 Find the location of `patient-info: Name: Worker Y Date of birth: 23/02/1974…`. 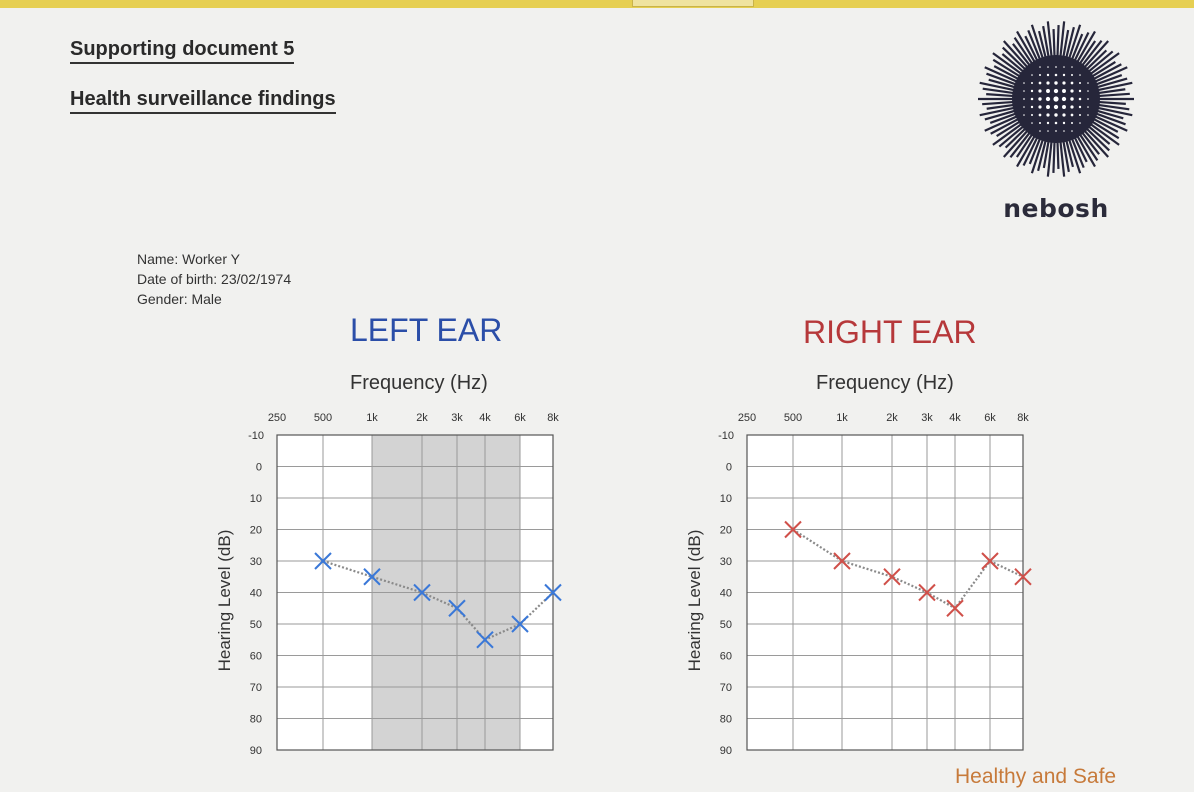

patient-info: Name: Worker Y Date of birth: 23/02/1974… is located at coordinates (214, 279).